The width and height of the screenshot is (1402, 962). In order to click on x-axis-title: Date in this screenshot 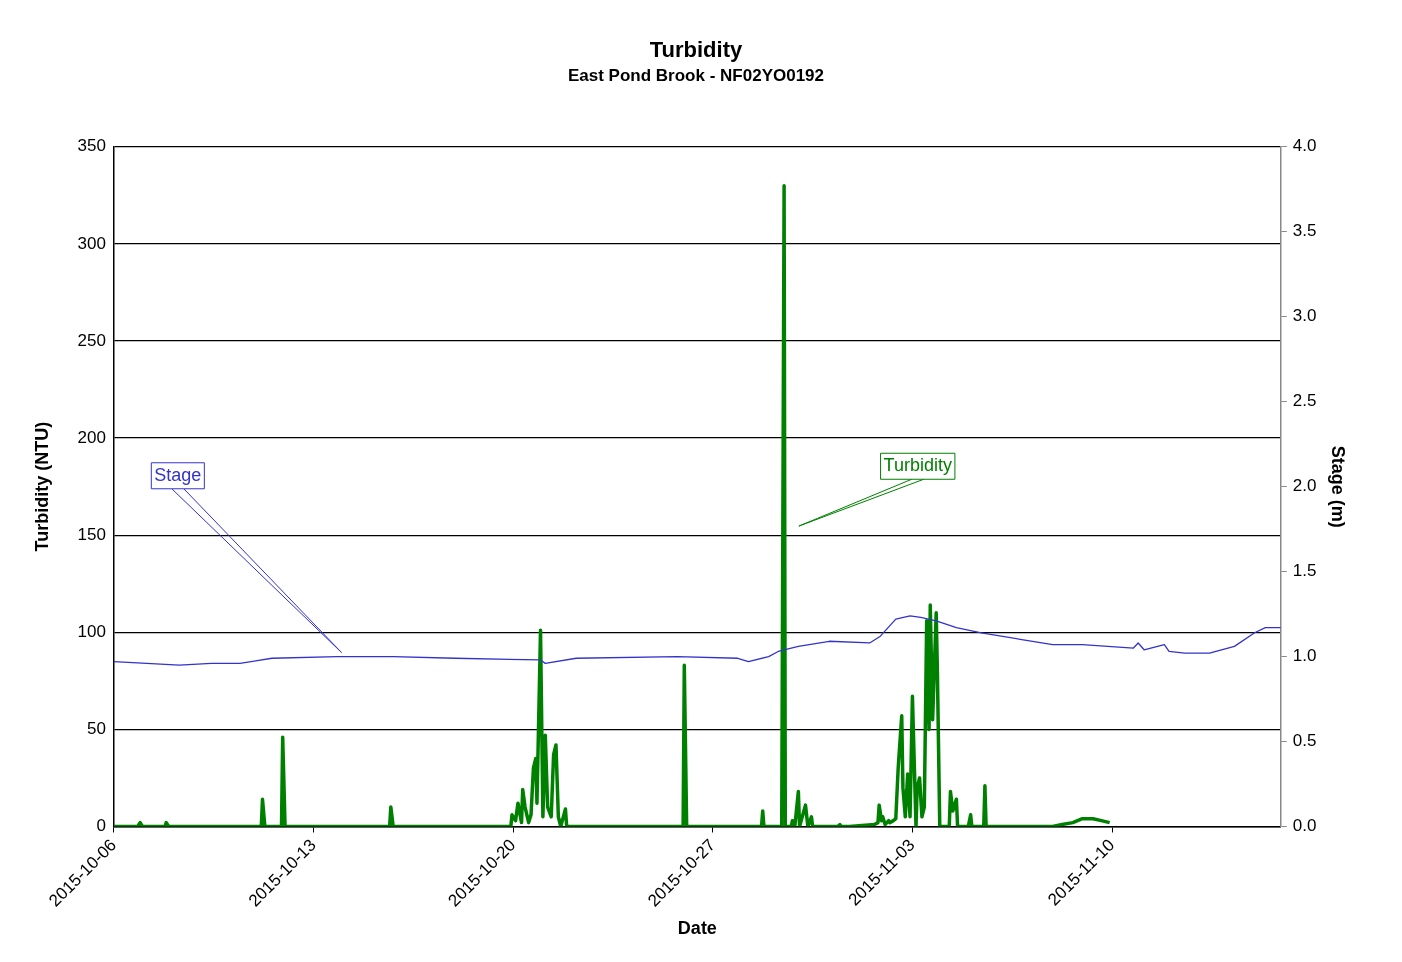, I will do `click(697, 928)`.